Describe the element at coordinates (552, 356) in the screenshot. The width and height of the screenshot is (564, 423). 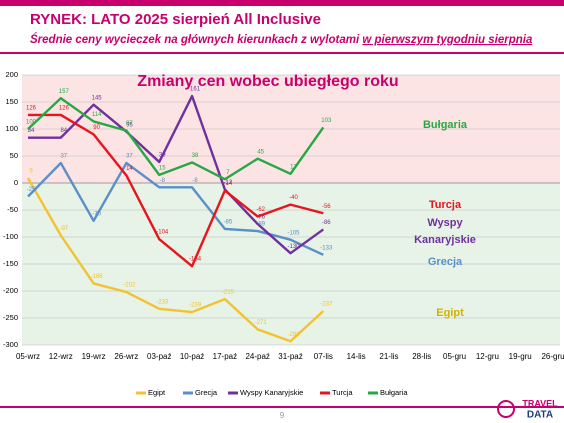
I see `x-tick-label: 26-gru` at that location.